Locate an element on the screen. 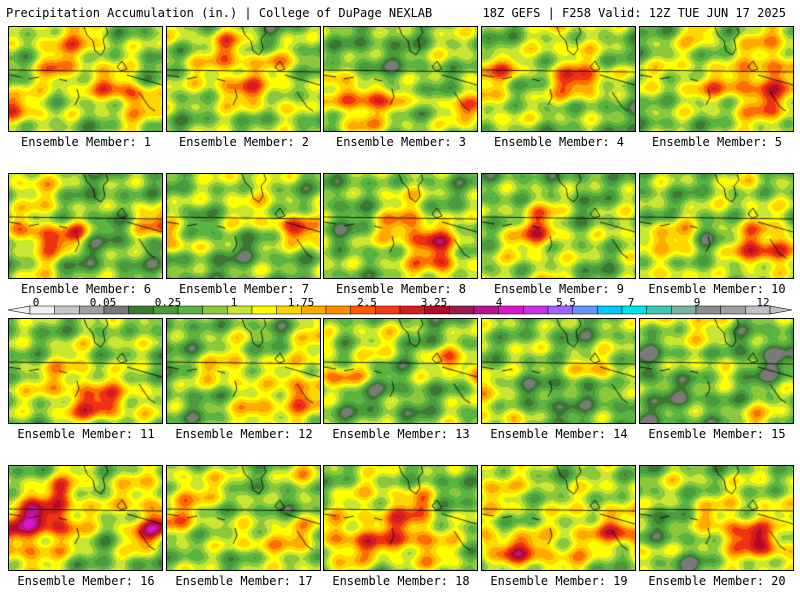  member-caption: Ensemble Member: 20 is located at coordinates (717, 581).